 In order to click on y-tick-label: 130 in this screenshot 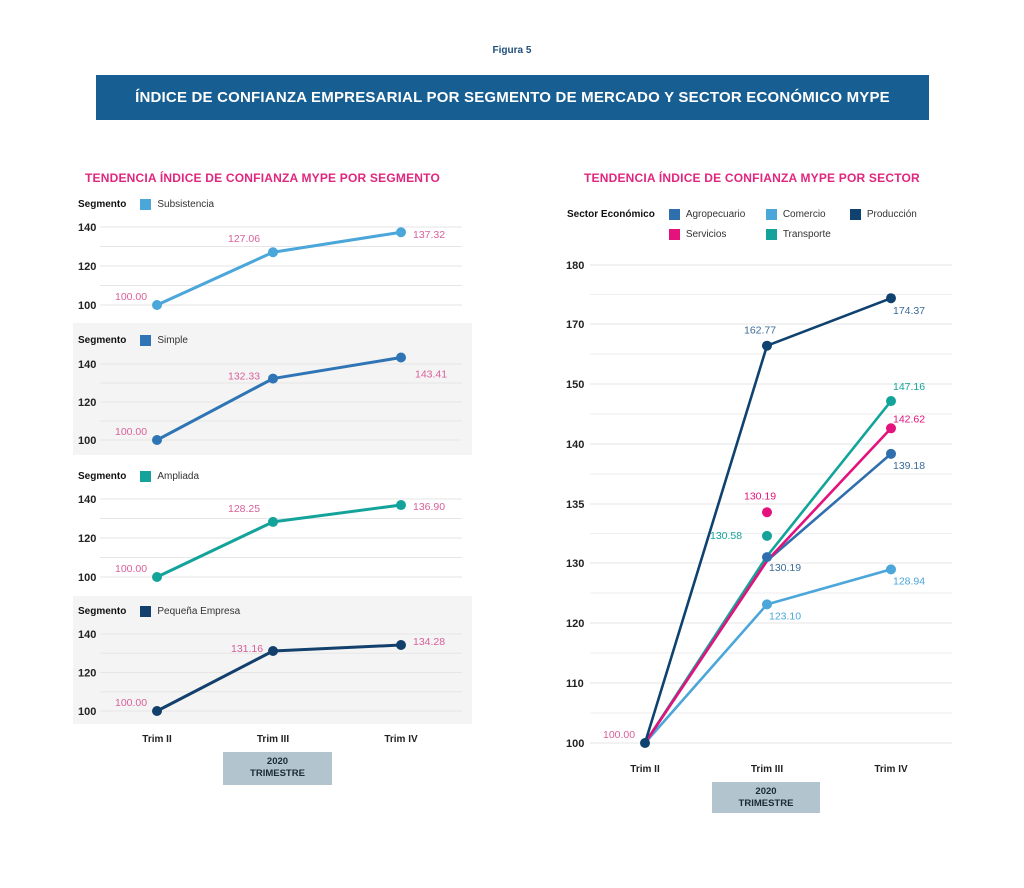, I will do `click(575, 564)`.